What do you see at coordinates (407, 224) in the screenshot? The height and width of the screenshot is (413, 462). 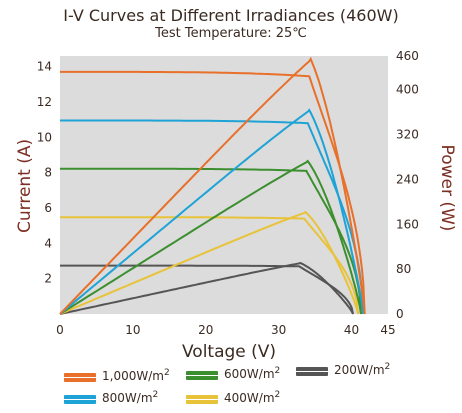 I see `y2-tick-label: 160` at bounding box center [407, 224].